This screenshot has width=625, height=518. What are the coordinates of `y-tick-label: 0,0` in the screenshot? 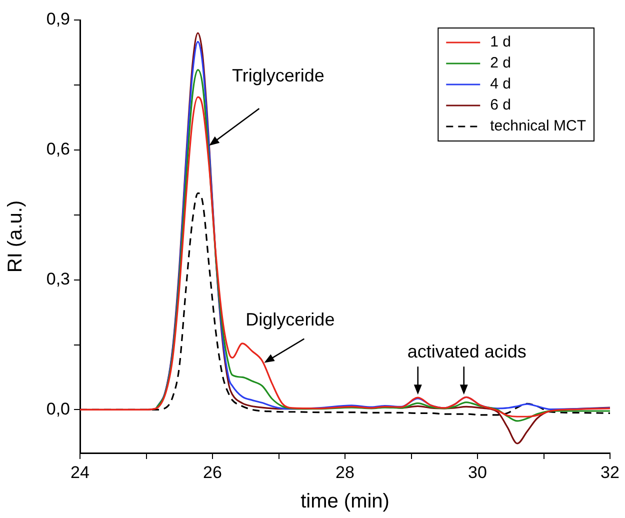 It's located at (58, 408).